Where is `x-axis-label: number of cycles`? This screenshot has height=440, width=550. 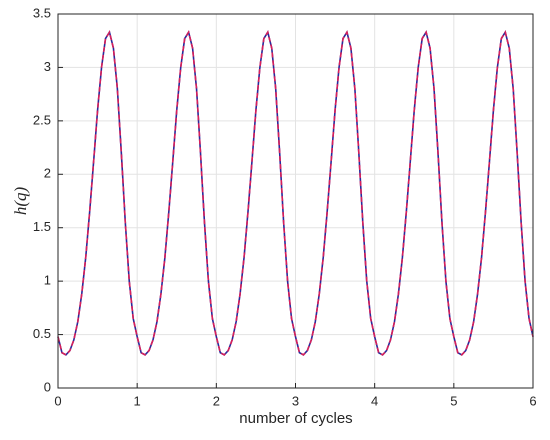
x-axis-label: number of cycles is located at coordinates (295, 418).